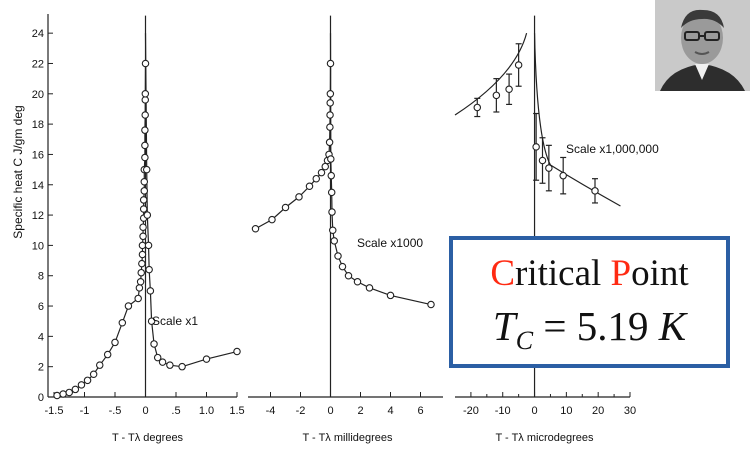  I want to click on scale-annotation: Scale x1000, so click(390, 243).